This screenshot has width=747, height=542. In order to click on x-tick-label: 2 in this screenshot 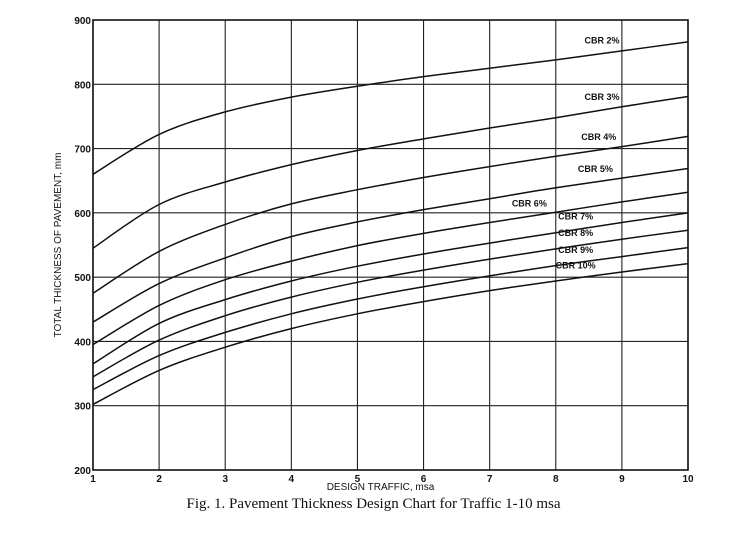, I will do `click(159, 479)`.